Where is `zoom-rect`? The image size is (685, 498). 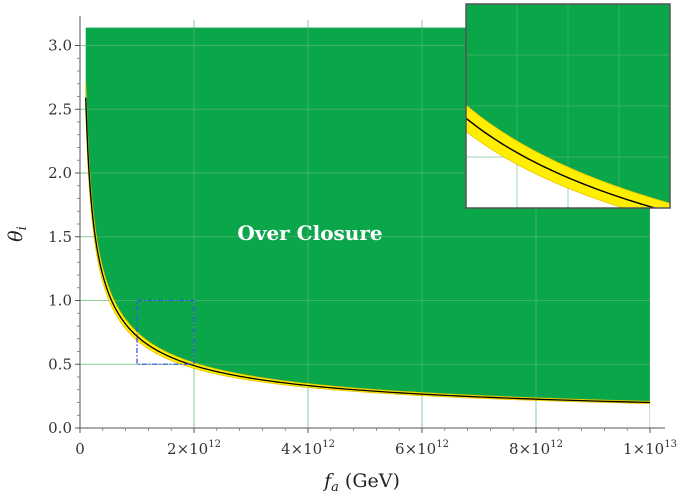 zoom-rect is located at coordinates (165, 332).